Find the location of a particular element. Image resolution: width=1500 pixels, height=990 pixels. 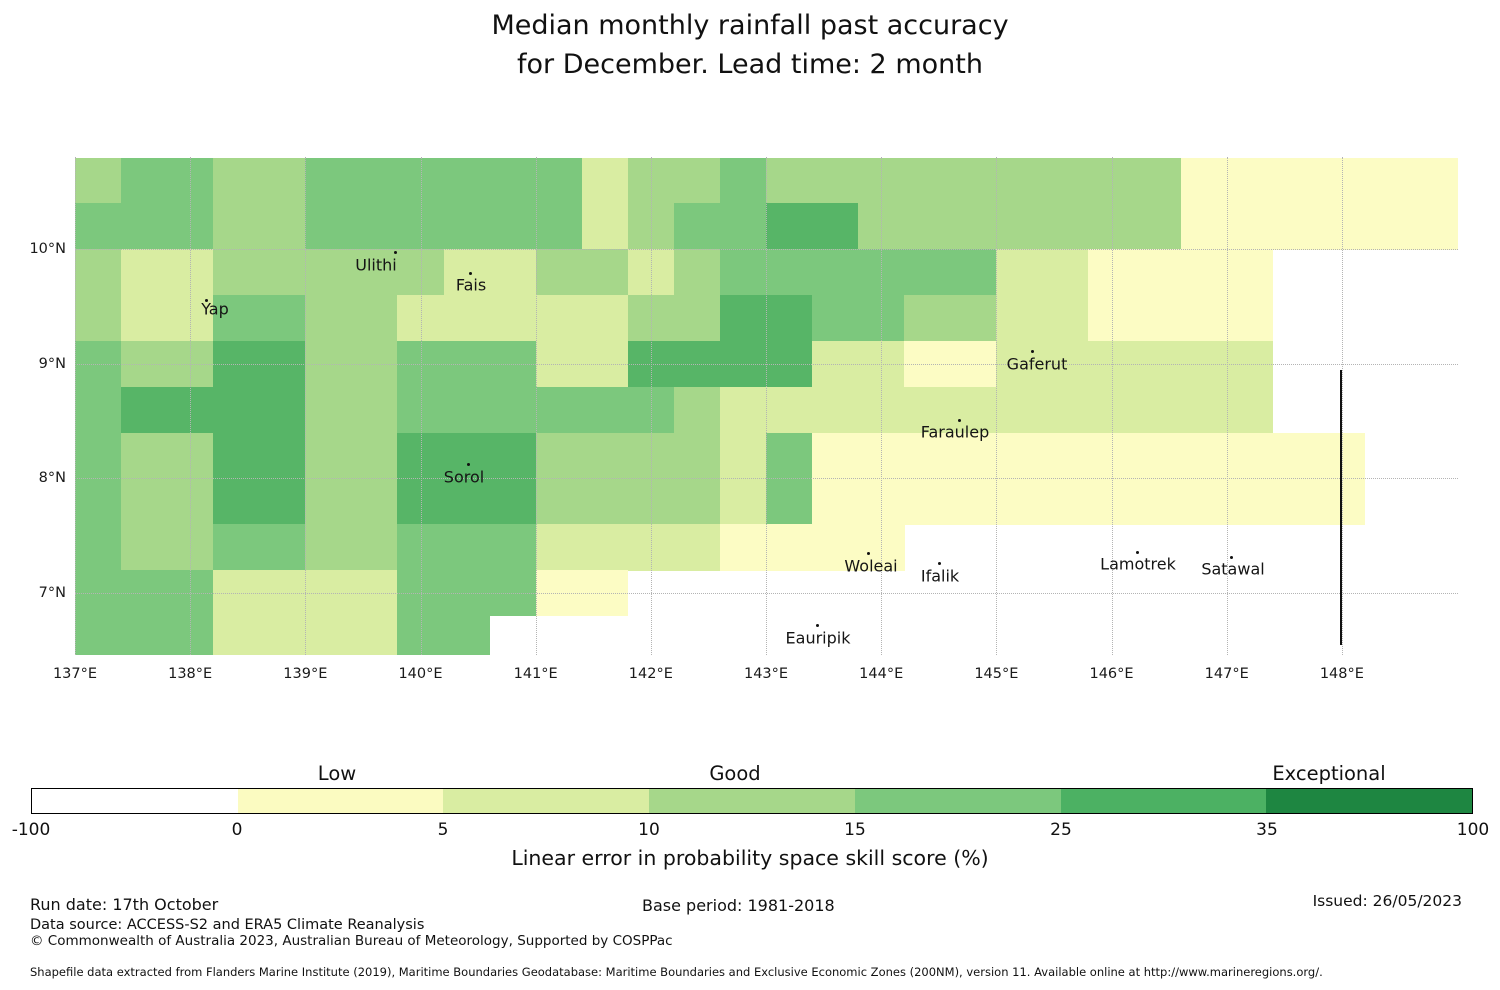

x-tick-label: 138°E is located at coordinates (190, 674).